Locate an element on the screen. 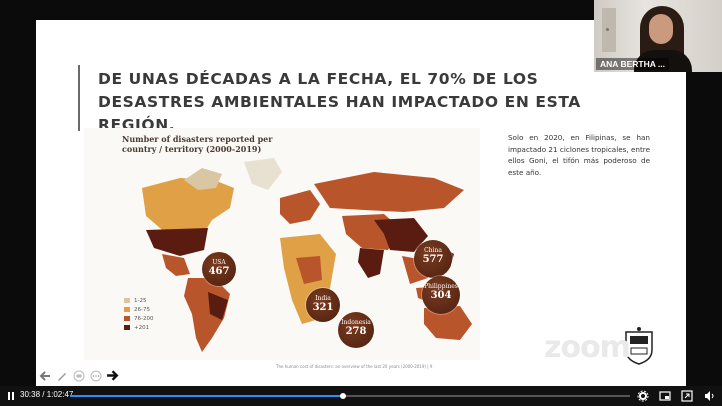  legend-item: 76-200 is located at coordinates (138, 318).